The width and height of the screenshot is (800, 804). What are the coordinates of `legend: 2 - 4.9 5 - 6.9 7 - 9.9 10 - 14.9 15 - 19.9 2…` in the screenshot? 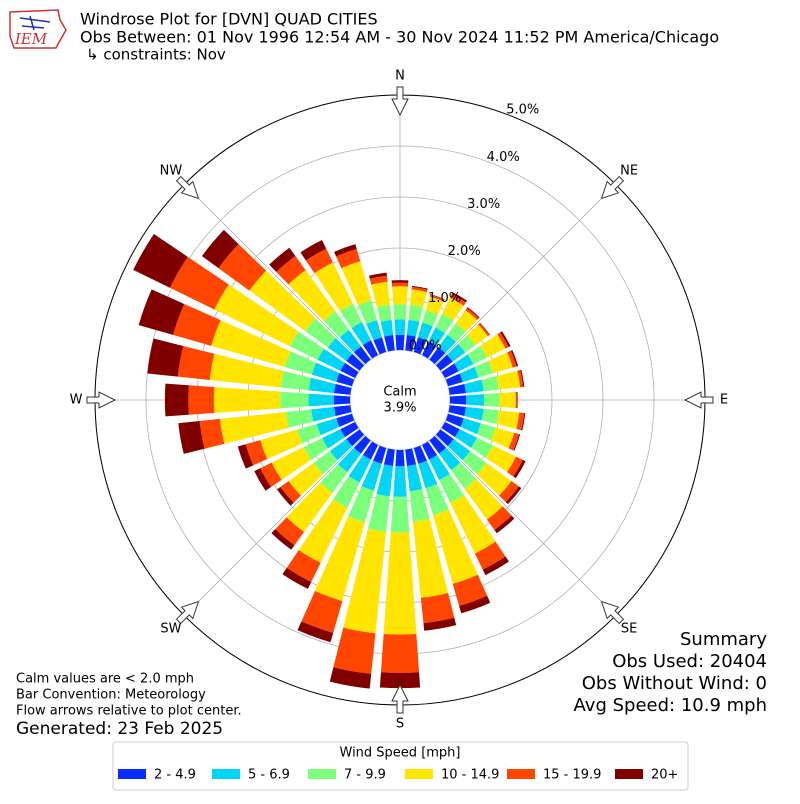 It's located at (398, 775).